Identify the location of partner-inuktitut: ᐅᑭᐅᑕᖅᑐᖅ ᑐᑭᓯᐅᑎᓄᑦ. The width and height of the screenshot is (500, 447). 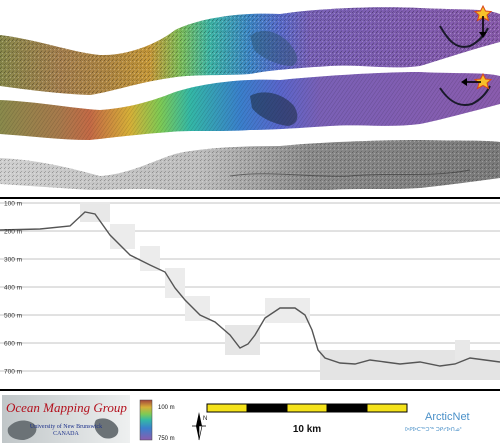
(433, 429).